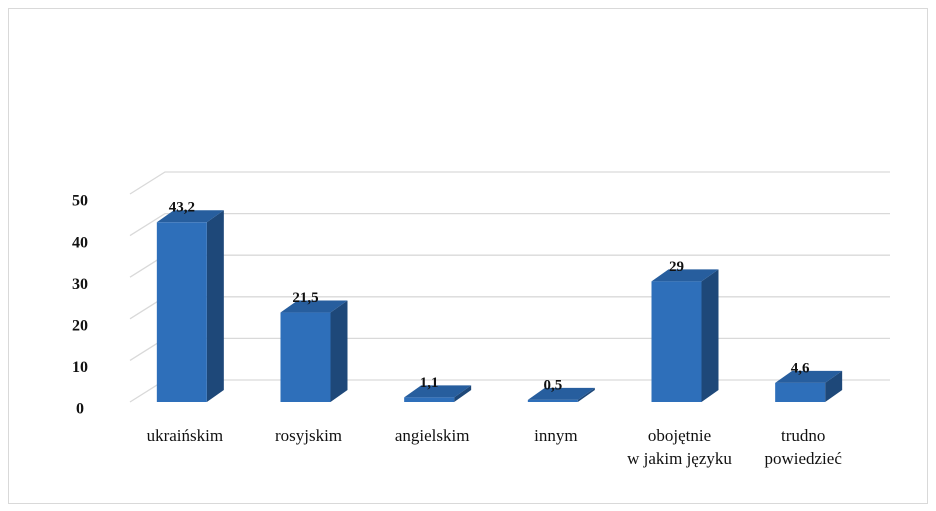 The height and width of the screenshot is (511, 936). I want to click on y-tick-label: 30, so click(80, 284).